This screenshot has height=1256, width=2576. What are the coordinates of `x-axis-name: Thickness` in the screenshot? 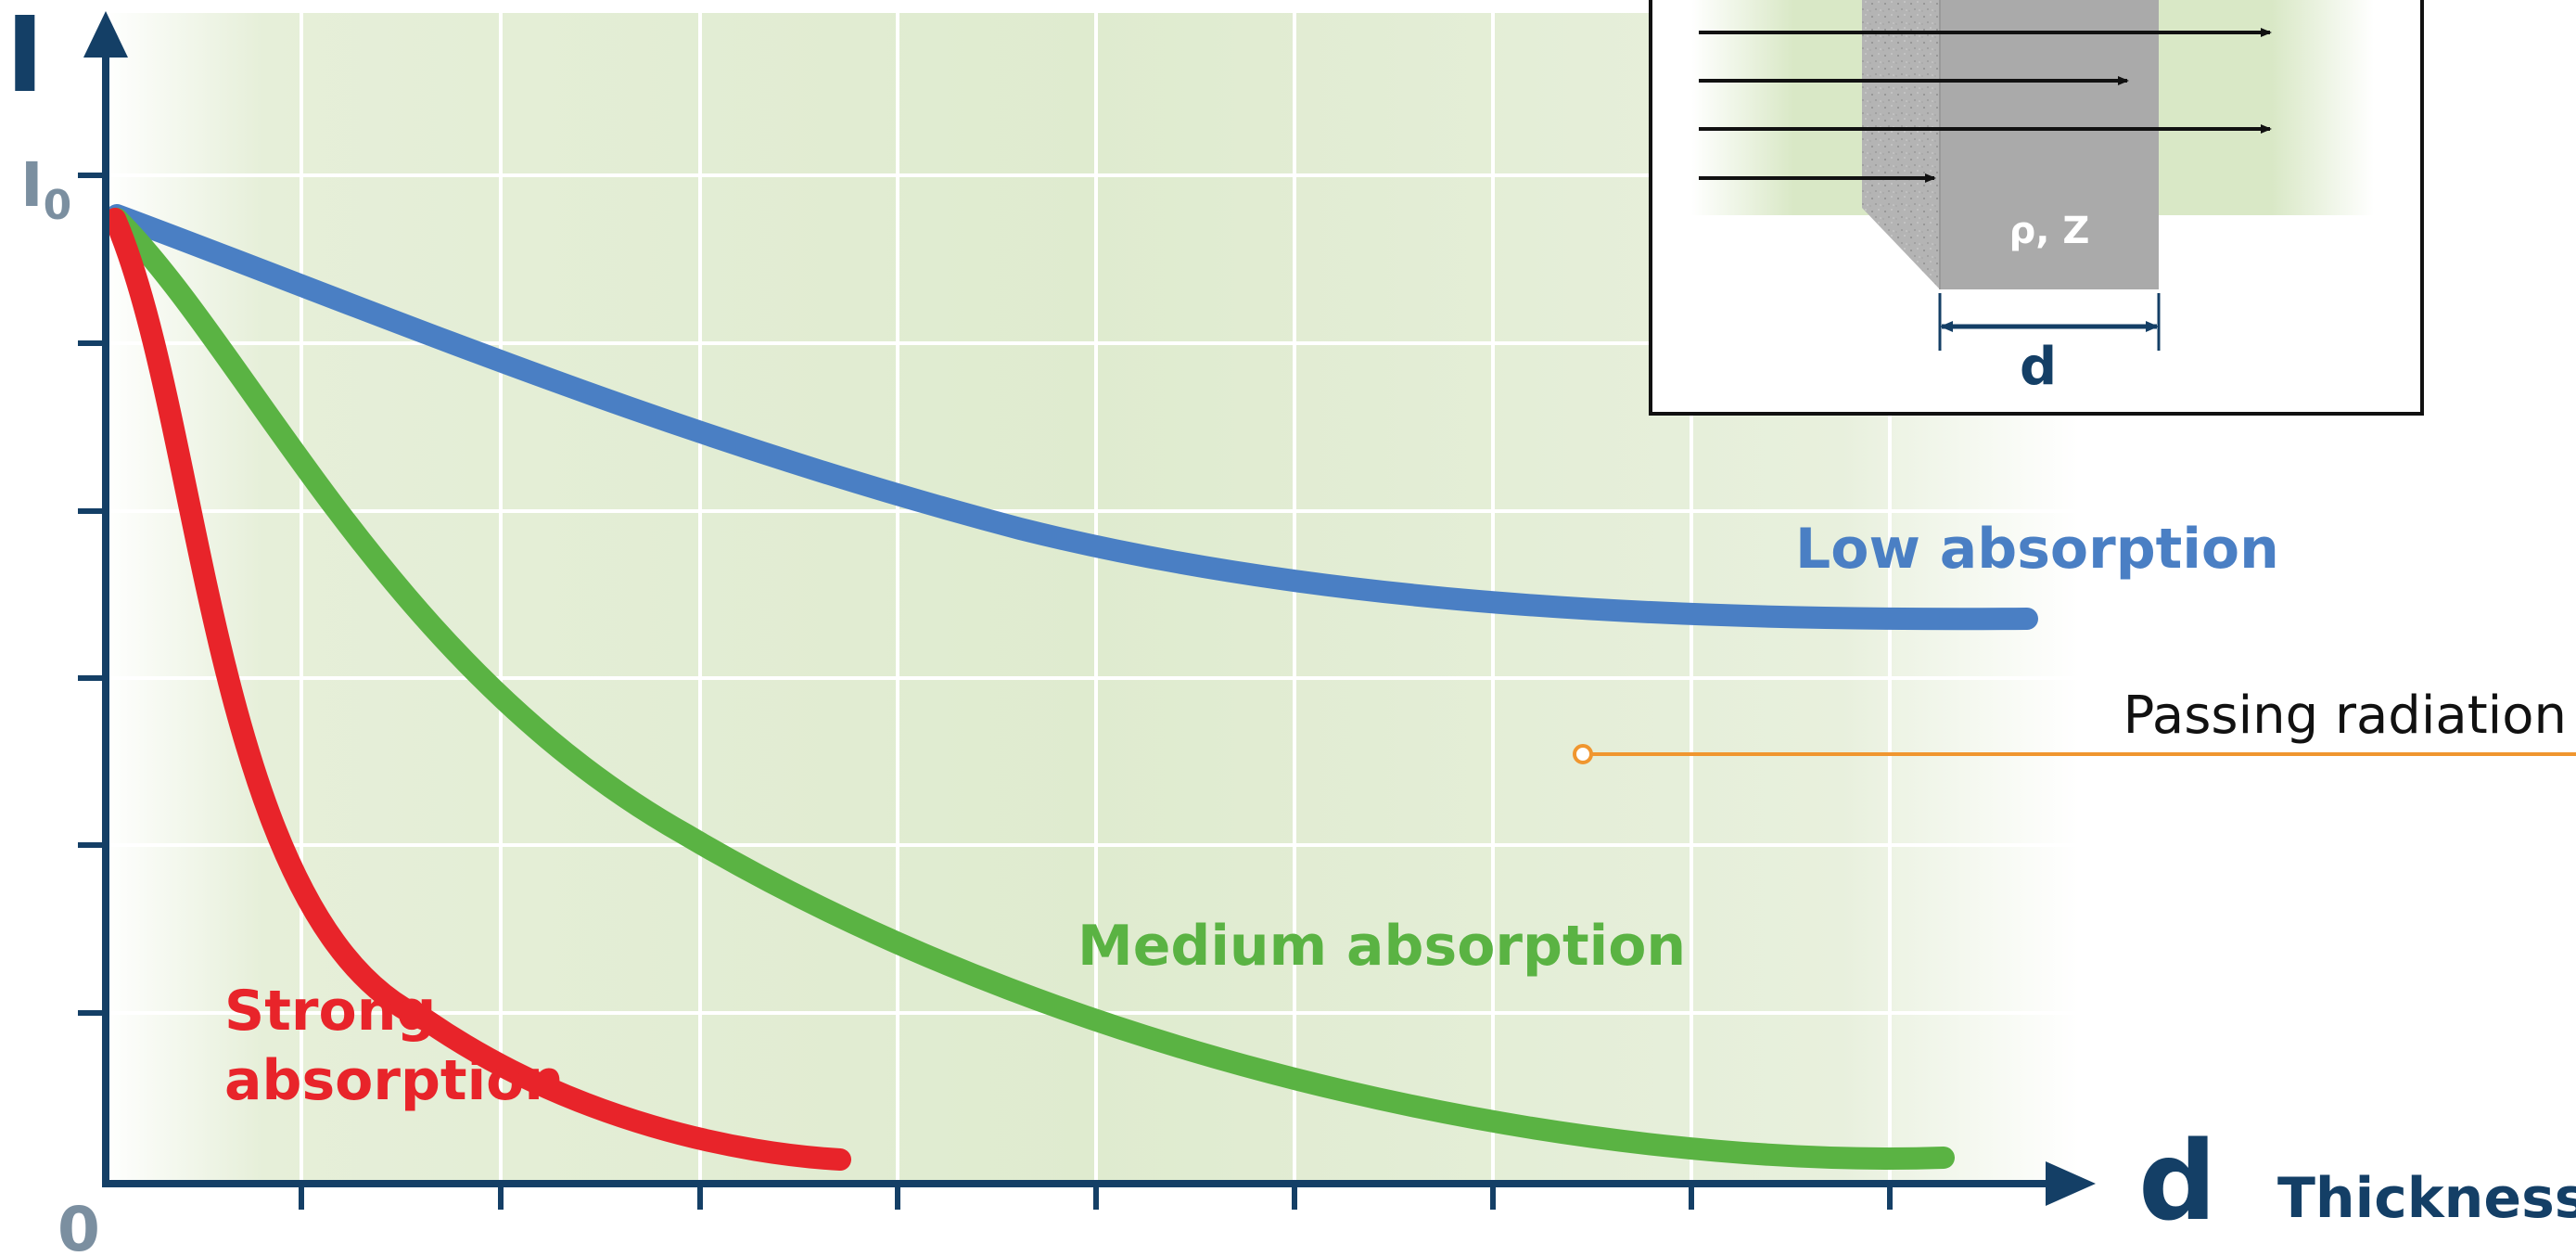 It's located at (2426, 1198).